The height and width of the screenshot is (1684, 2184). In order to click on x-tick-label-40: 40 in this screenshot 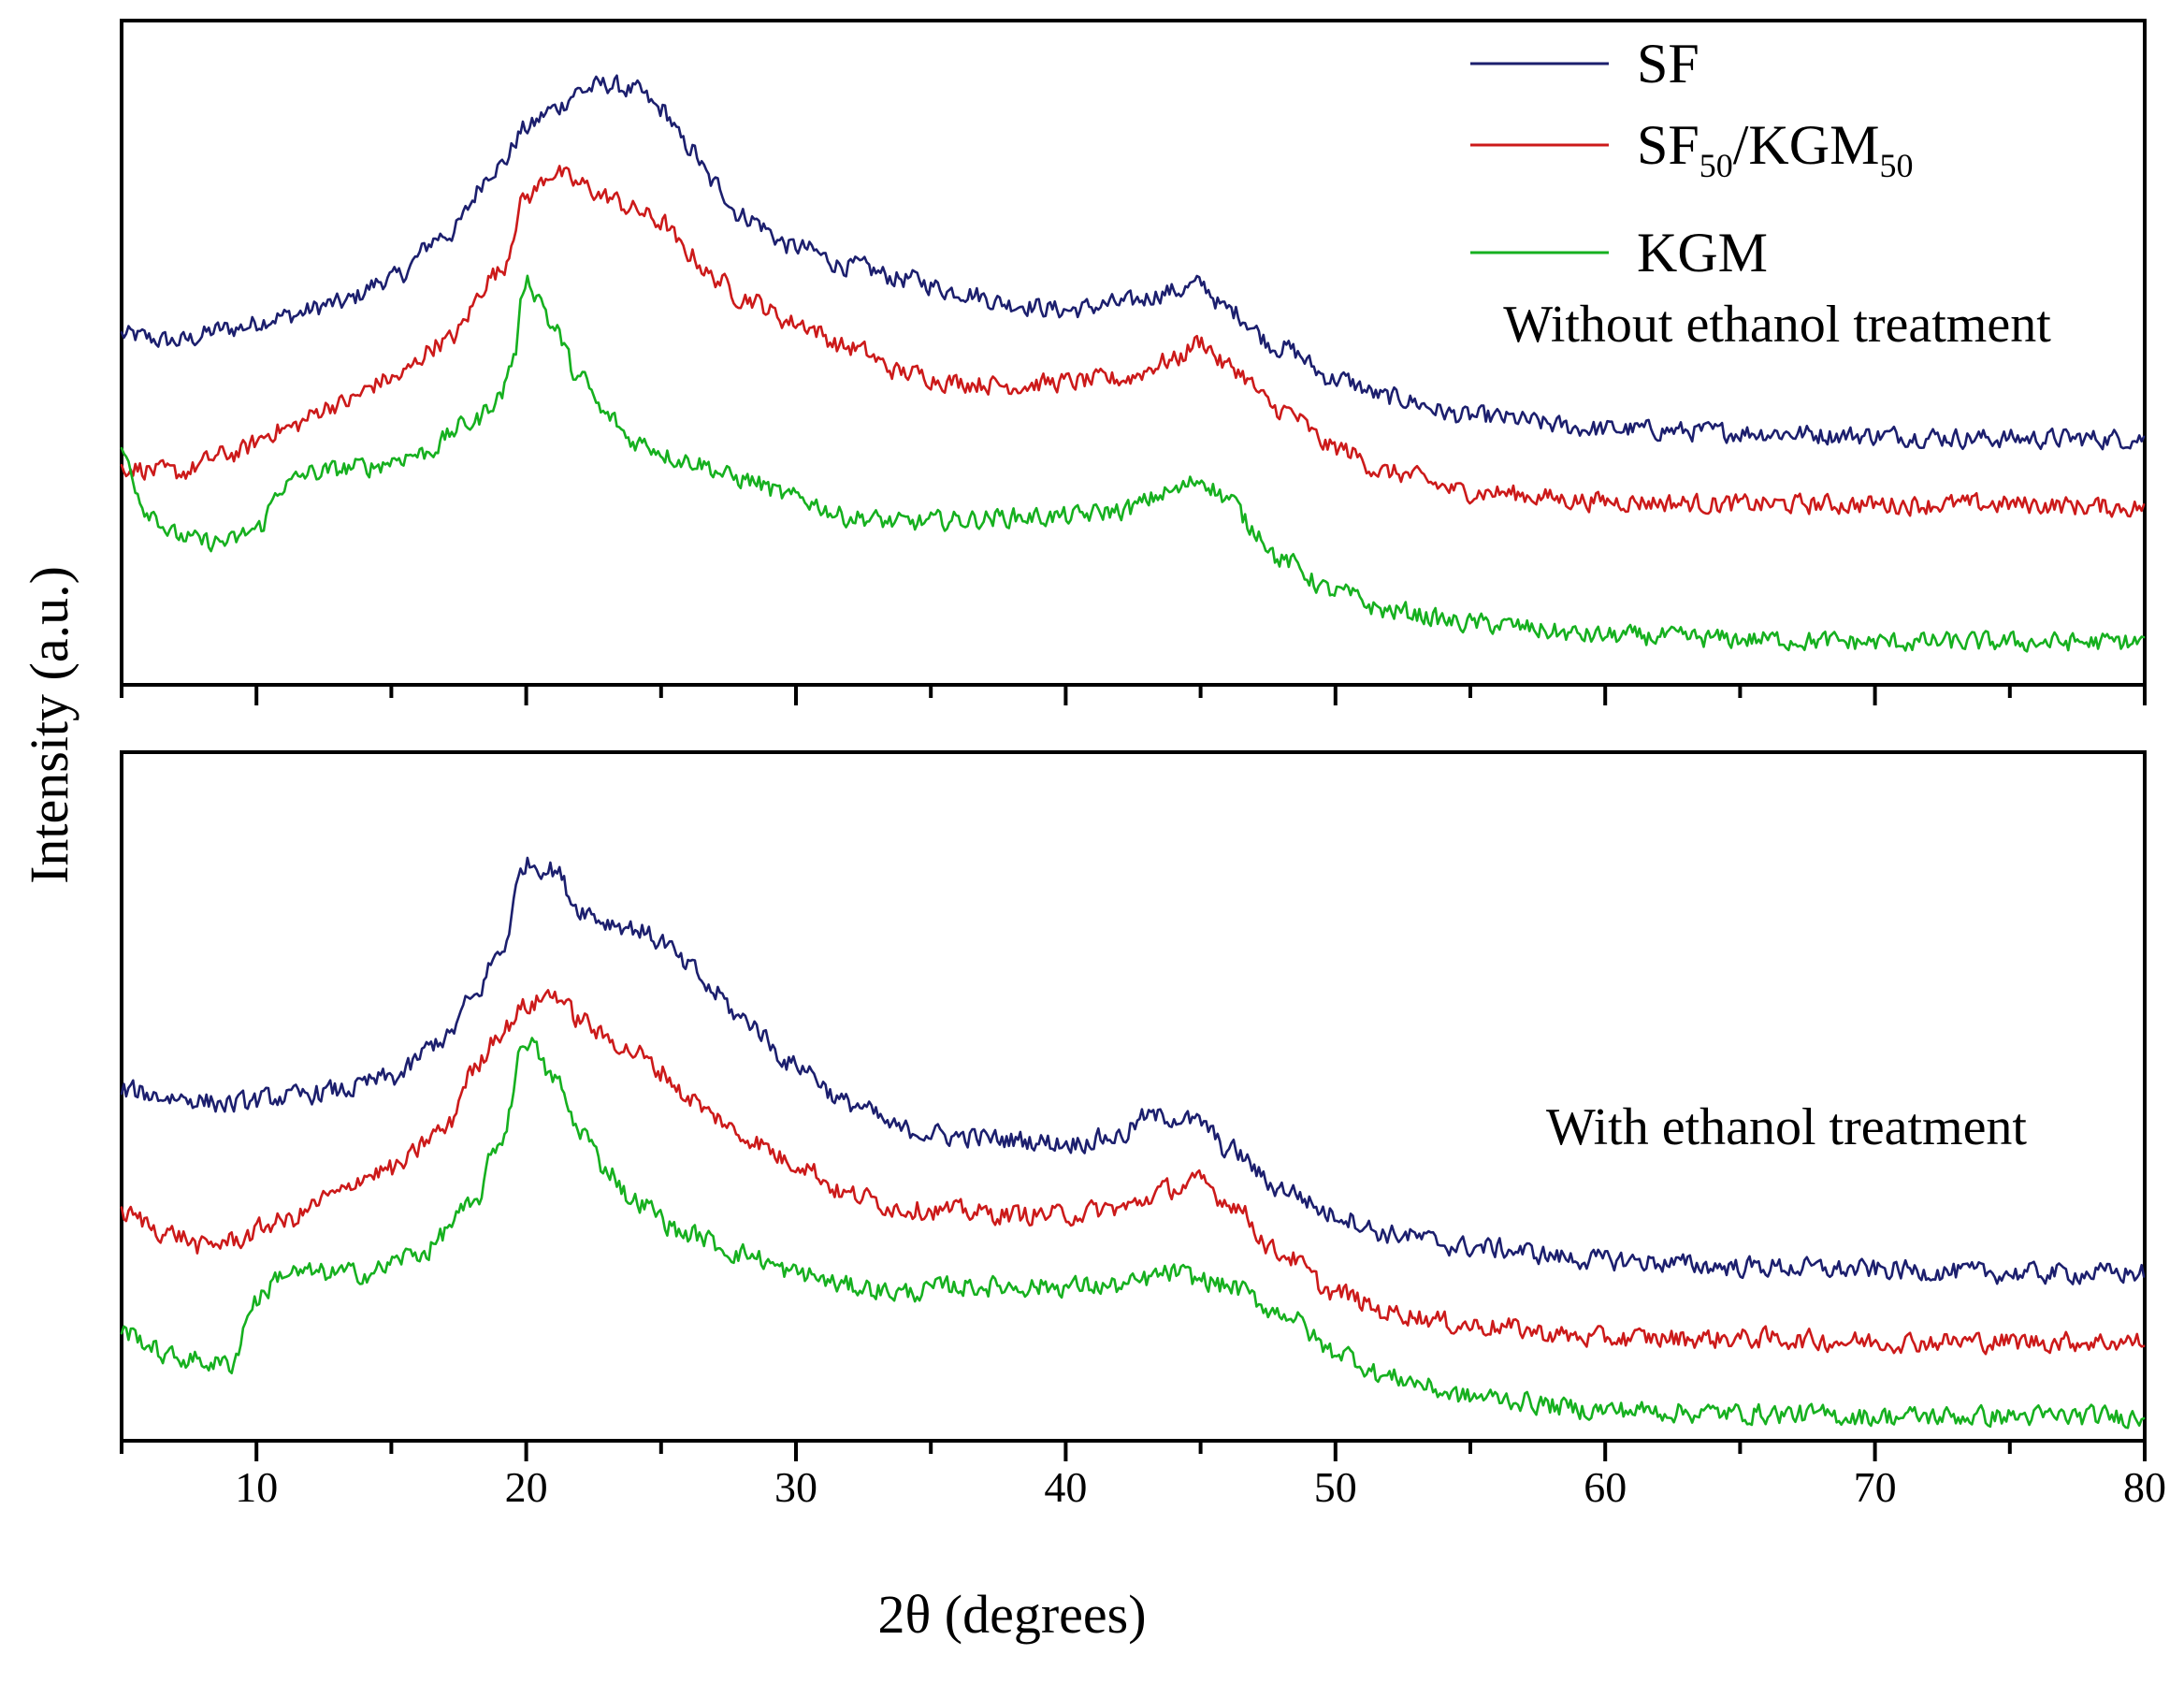, I will do `click(1065, 1487)`.